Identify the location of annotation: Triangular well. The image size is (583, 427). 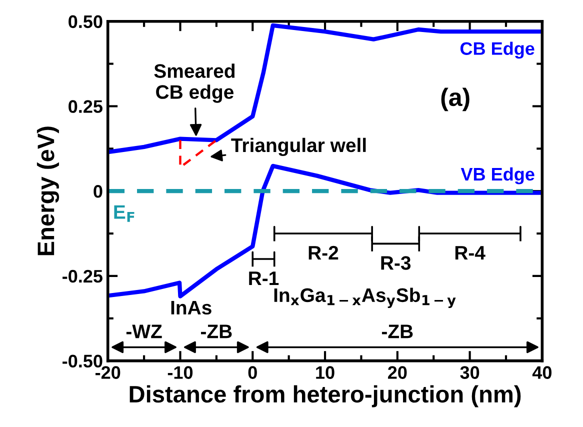
(298, 147).